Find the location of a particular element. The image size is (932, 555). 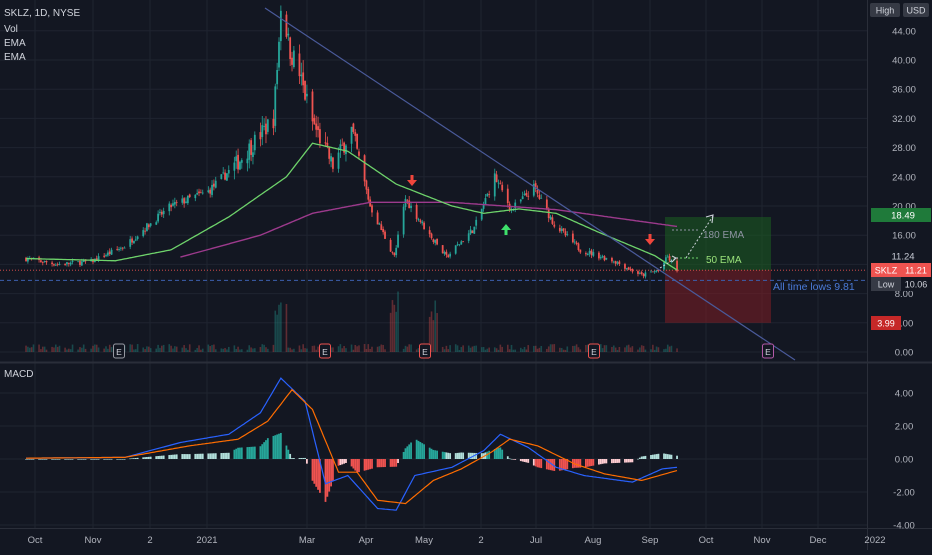

macd-title: MACD is located at coordinates (18, 374).